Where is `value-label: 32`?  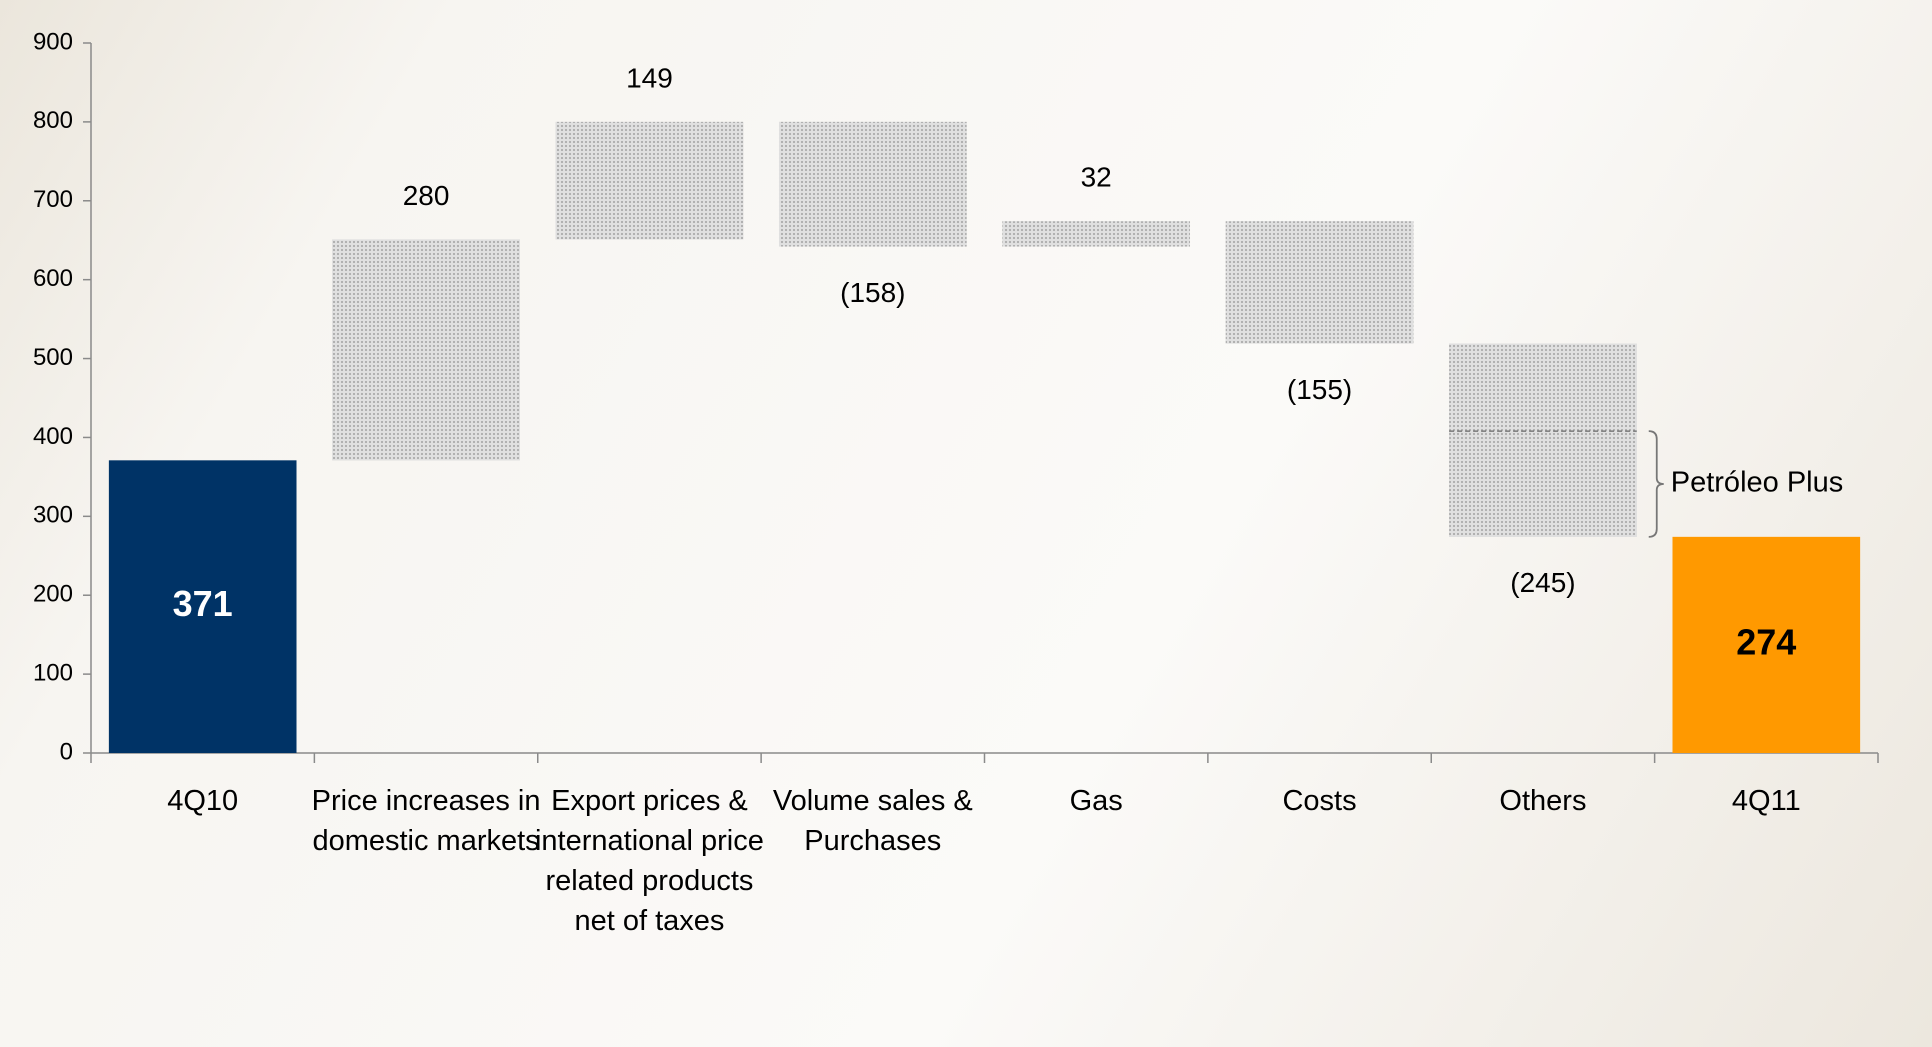
value-label: 32 is located at coordinates (1096, 177).